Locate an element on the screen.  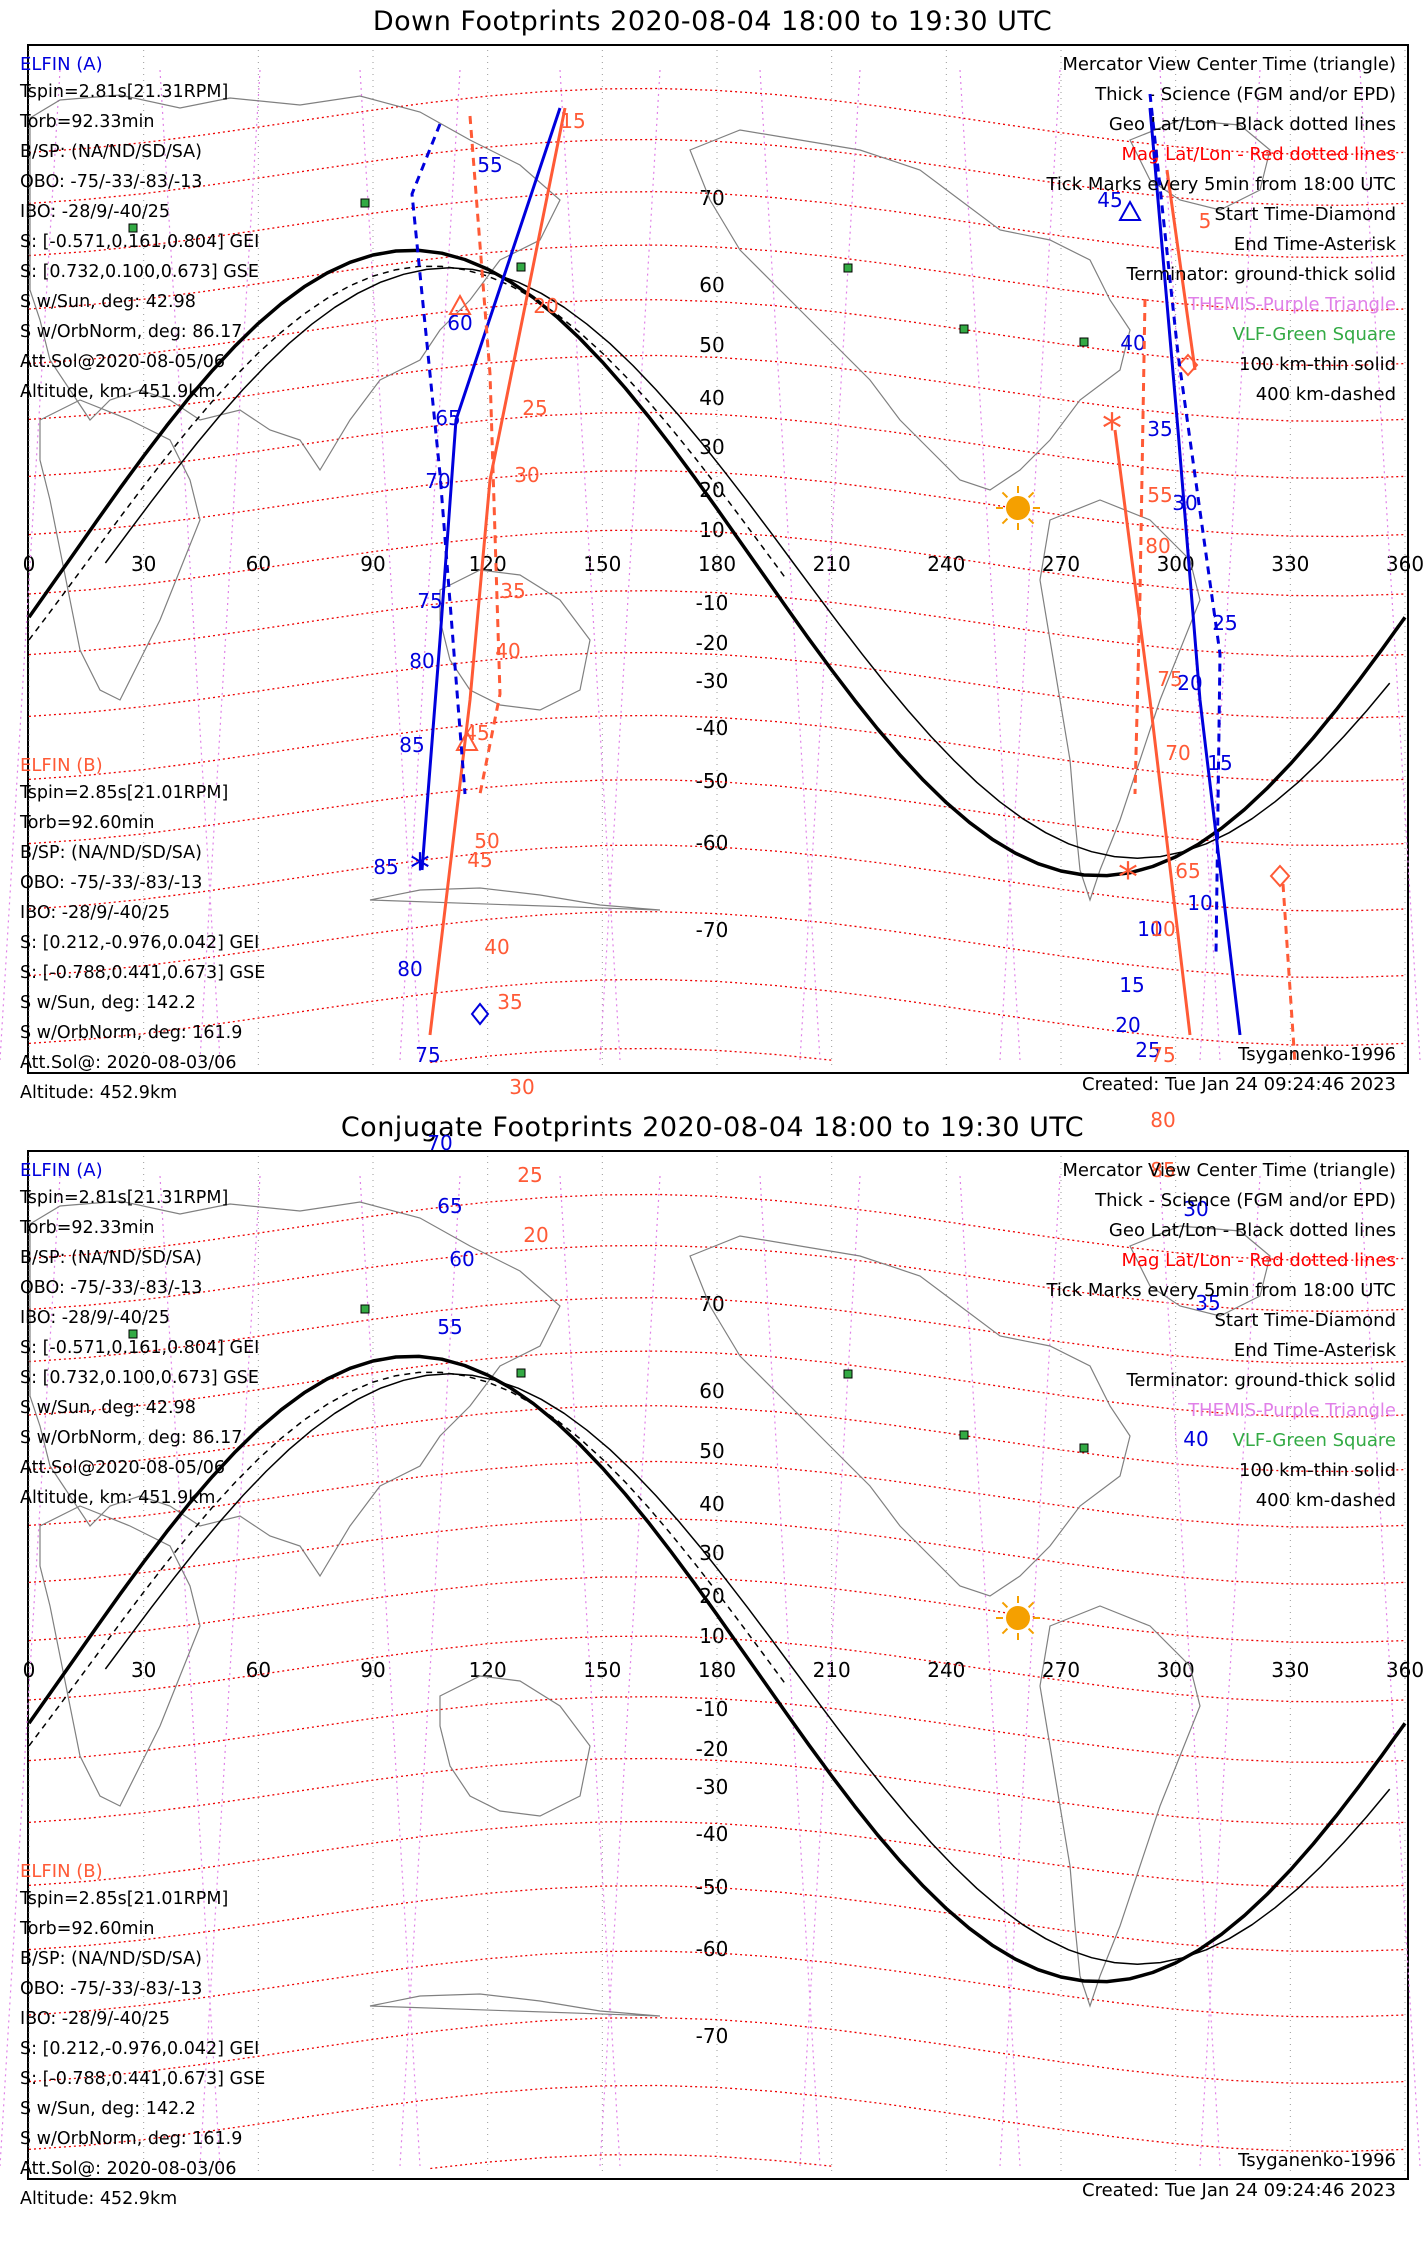
elfin-a-track-east is located at coordinates (1185, 524).